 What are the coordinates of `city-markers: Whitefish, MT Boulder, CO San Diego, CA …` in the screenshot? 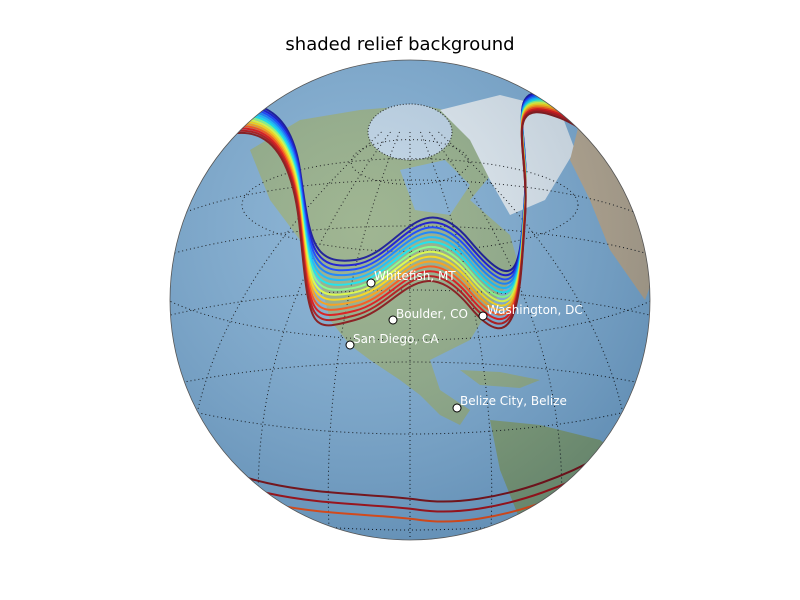 It's located at (464, 341).